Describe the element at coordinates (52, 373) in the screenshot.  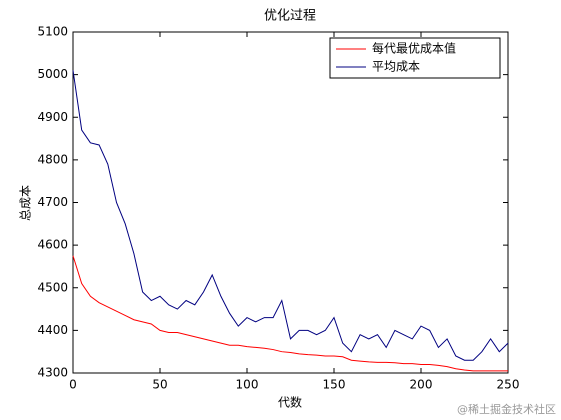
I see `y-tick-label: 4300` at that location.